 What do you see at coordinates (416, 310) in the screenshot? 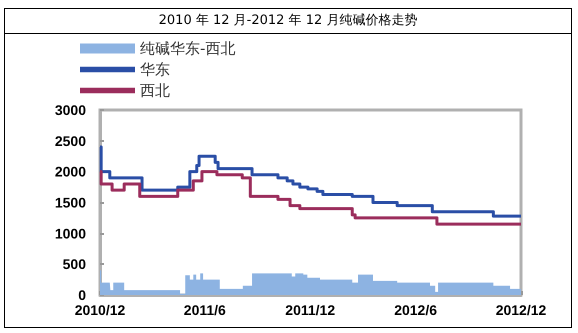
I see `x-tick-label: 2012/6` at bounding box center [416, 310].